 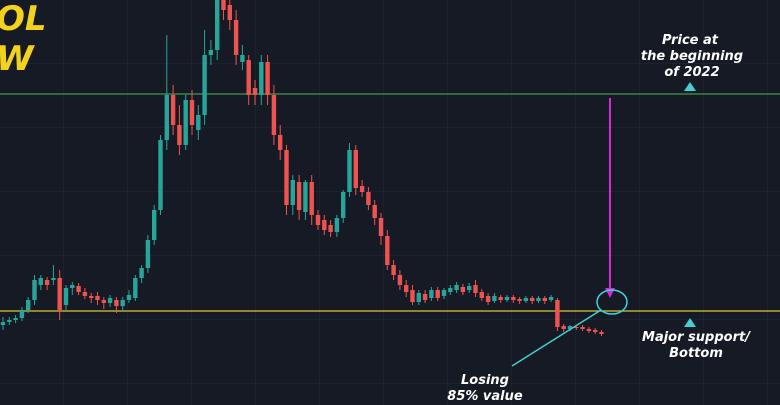 What do you see at coordinates (556, 338) in the screenshot?
I see `pointer-line` at bounding box center [556, 338].